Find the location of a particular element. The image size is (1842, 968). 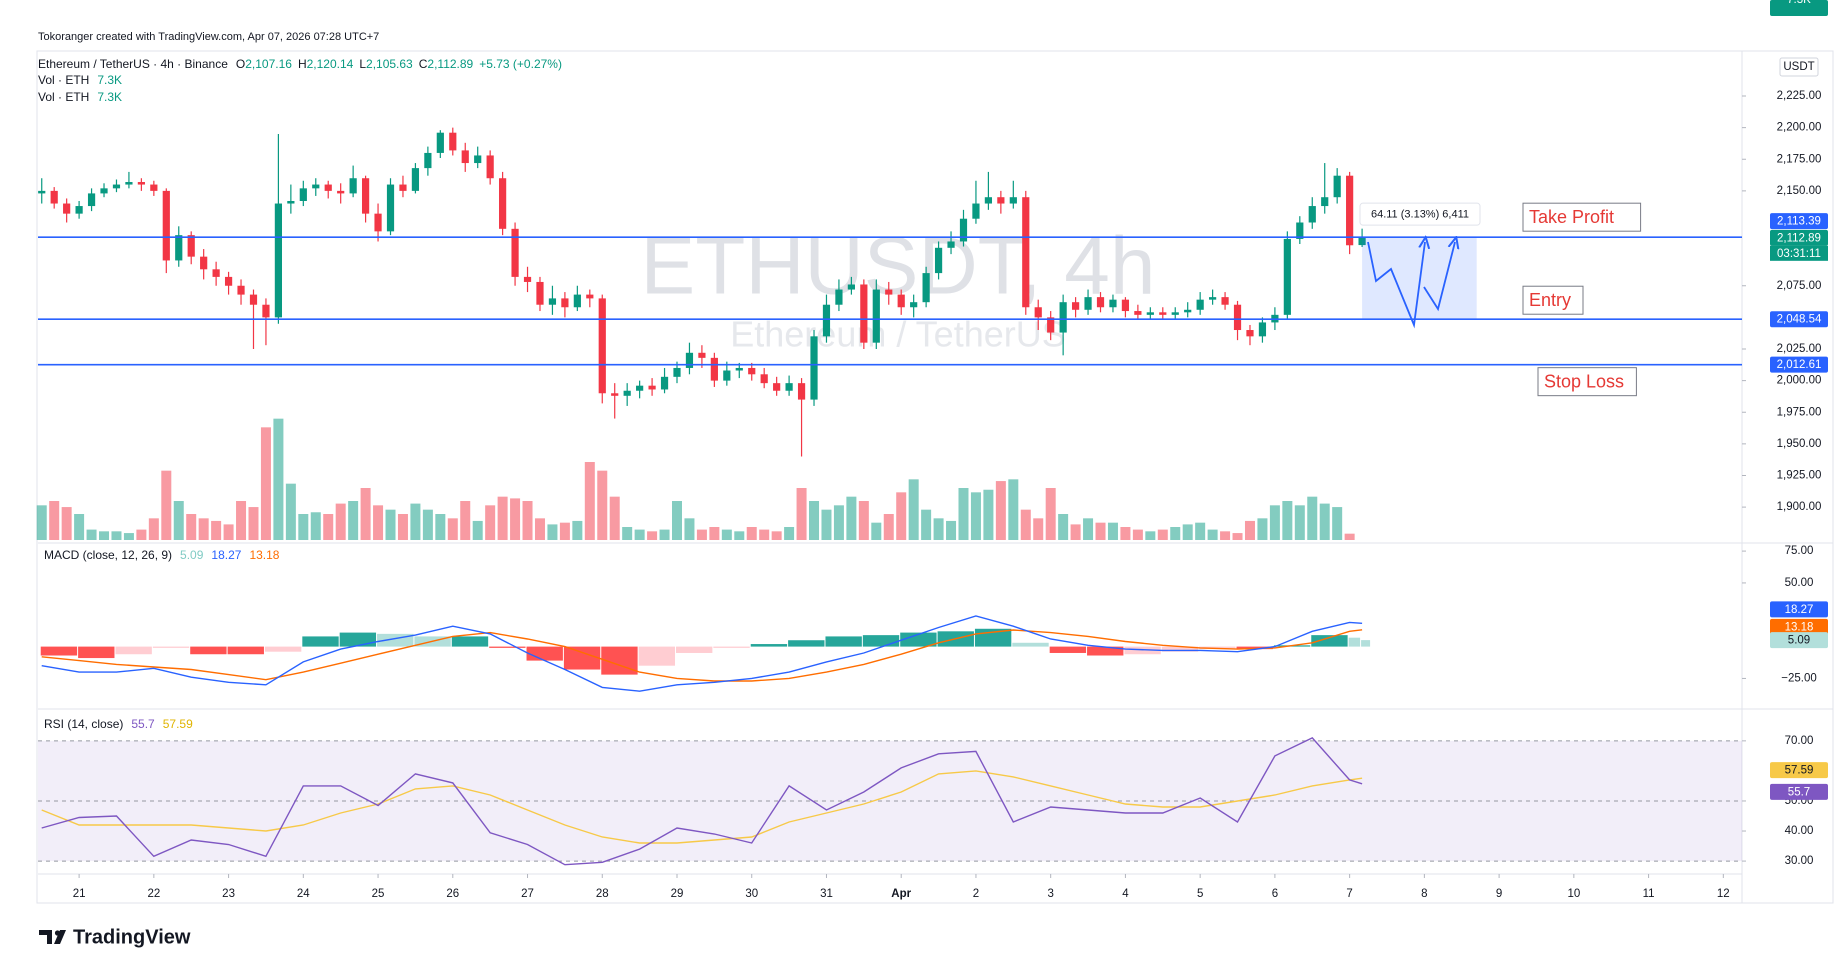

x-tick-label: 21 is located at coordinates (79, 894).